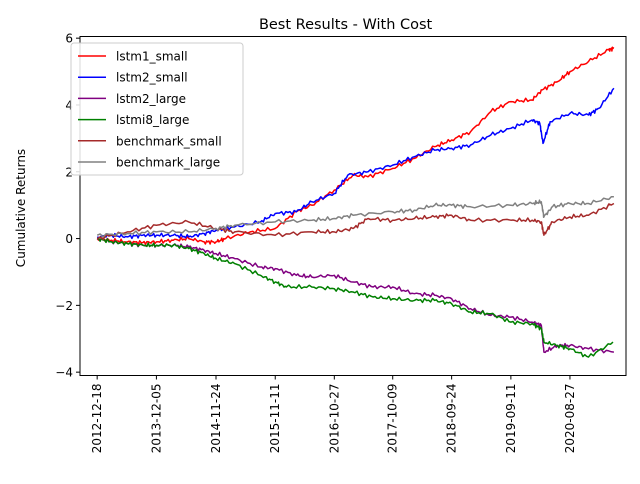 This screenshot has width=640, height=484. I want to click on y-tick-label: 4, so click(69, 105).